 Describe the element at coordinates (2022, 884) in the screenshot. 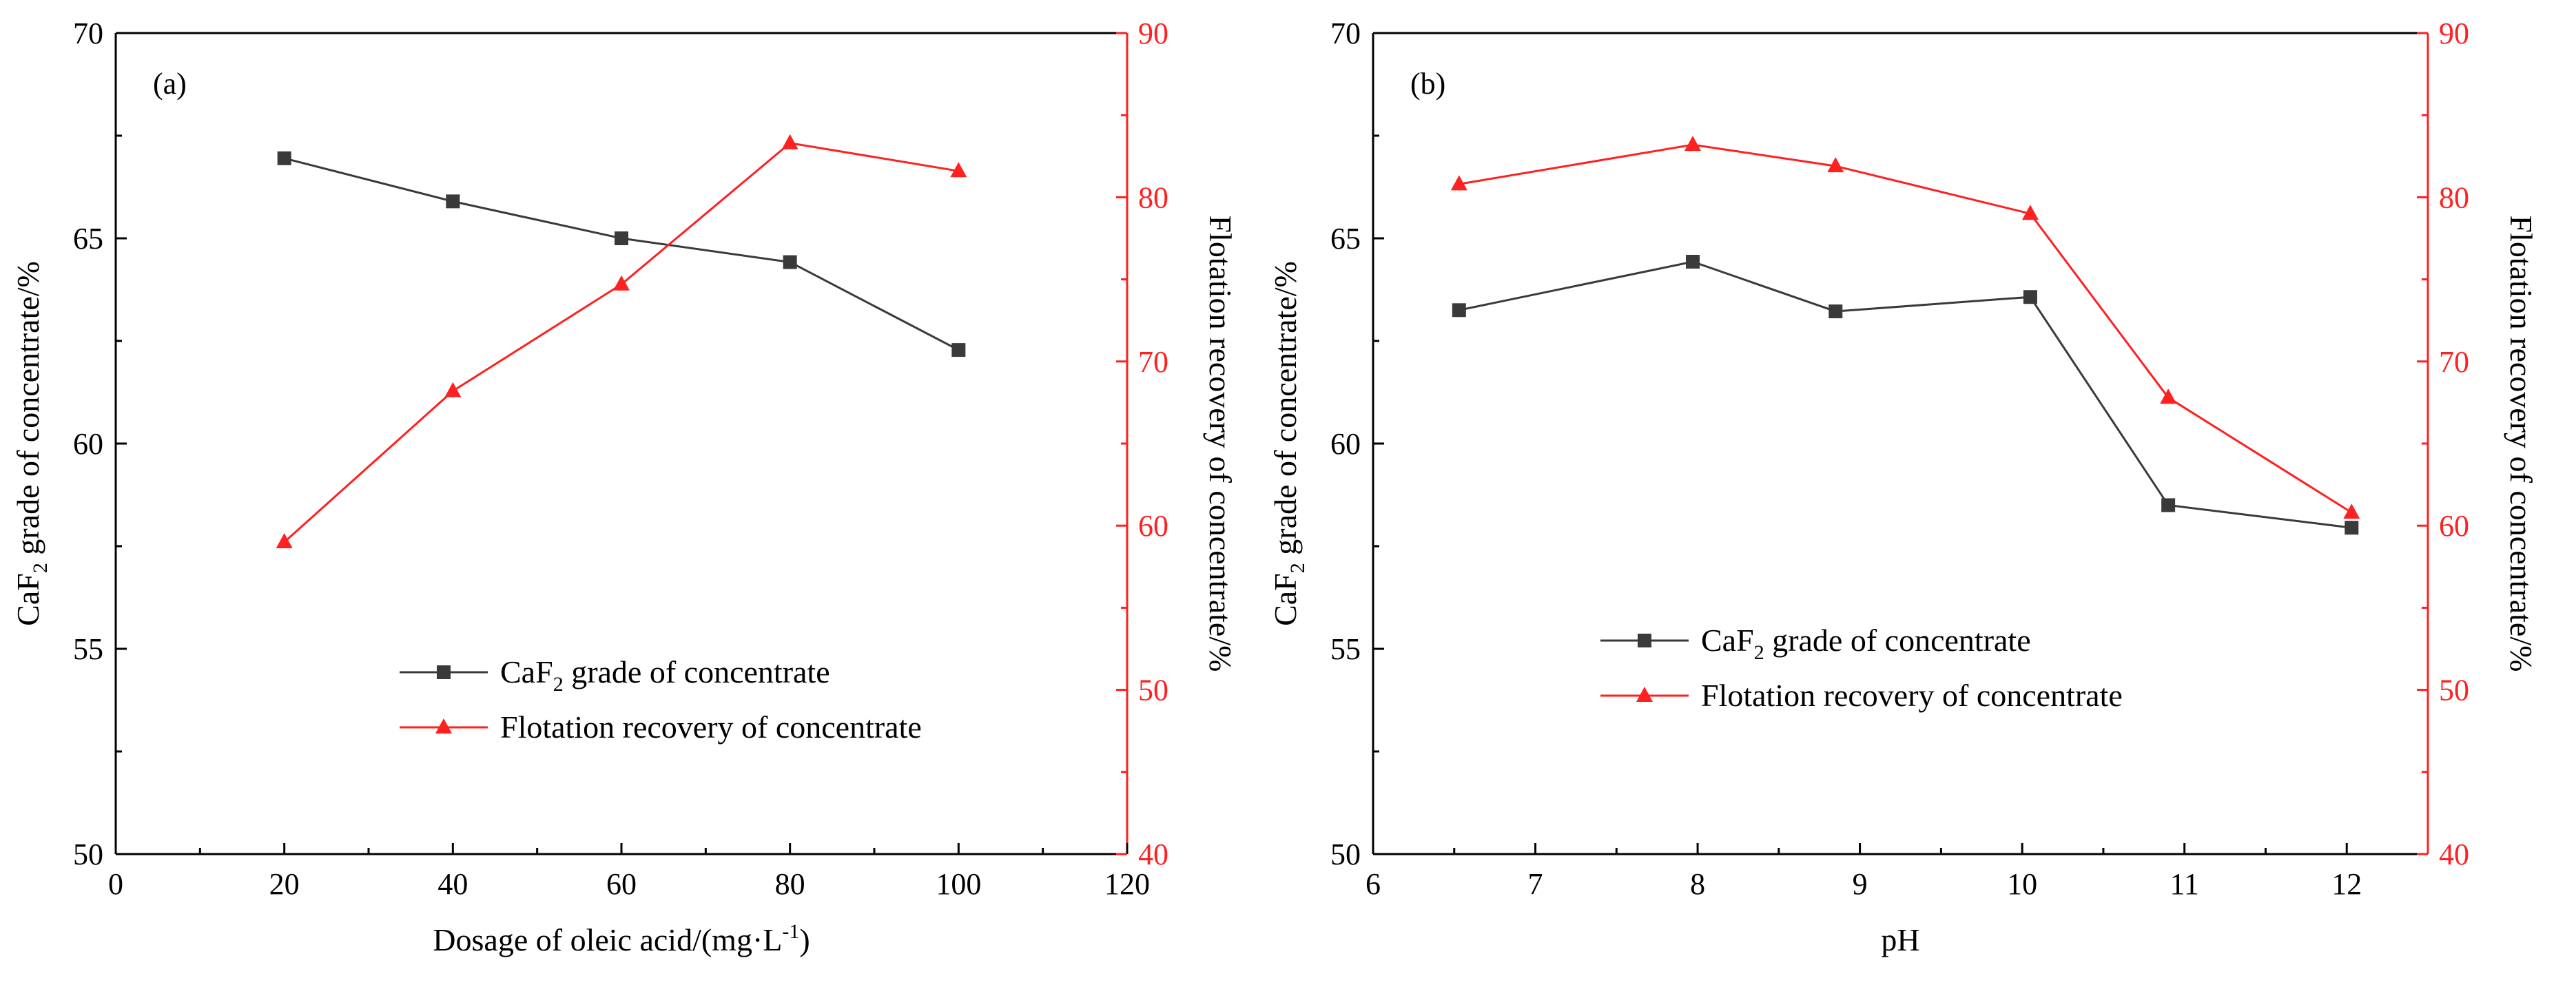

I see `x-tick-label: 10` at that location.